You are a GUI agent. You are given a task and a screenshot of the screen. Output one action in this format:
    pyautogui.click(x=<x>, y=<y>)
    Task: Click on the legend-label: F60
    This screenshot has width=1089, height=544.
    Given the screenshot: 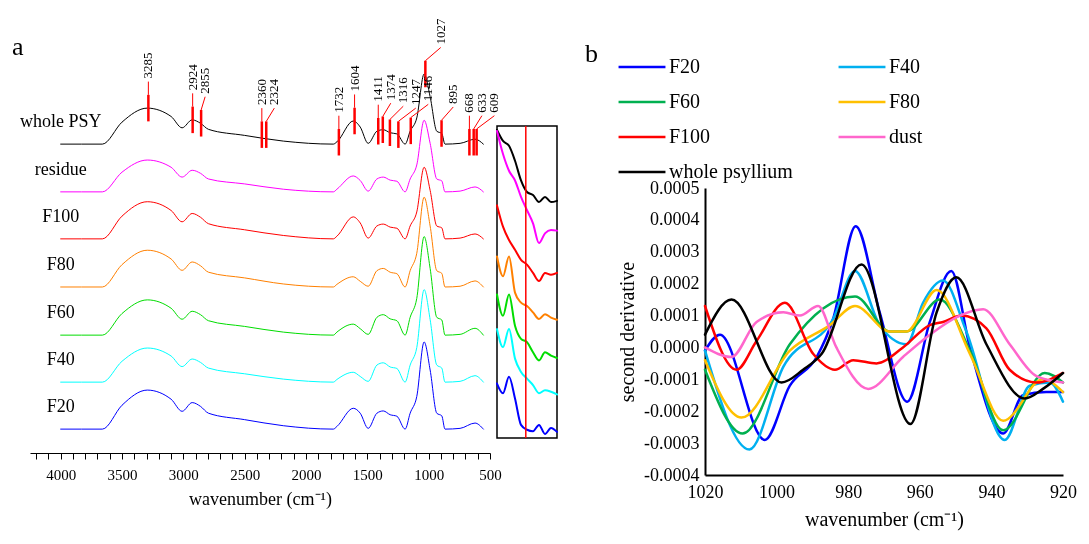 What is the action you would take?
    pyautogui.click(x=685, y=101)
    